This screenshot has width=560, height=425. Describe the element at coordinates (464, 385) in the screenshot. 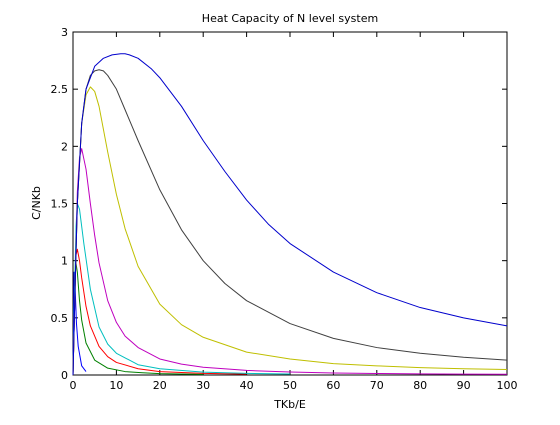

I see `x-tick-label: 90` at that location.